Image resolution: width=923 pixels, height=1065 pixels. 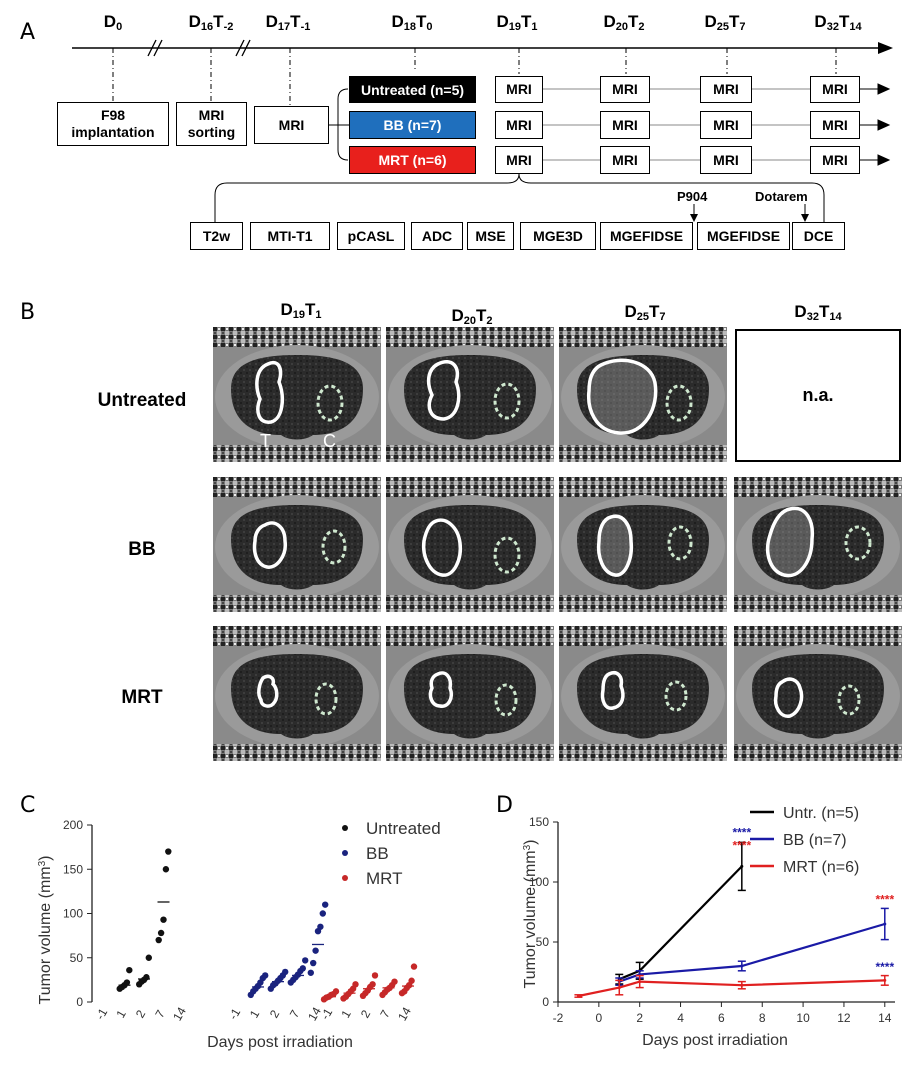 I want to click on y-tick-label: 0, so click(x=79, y=1002).